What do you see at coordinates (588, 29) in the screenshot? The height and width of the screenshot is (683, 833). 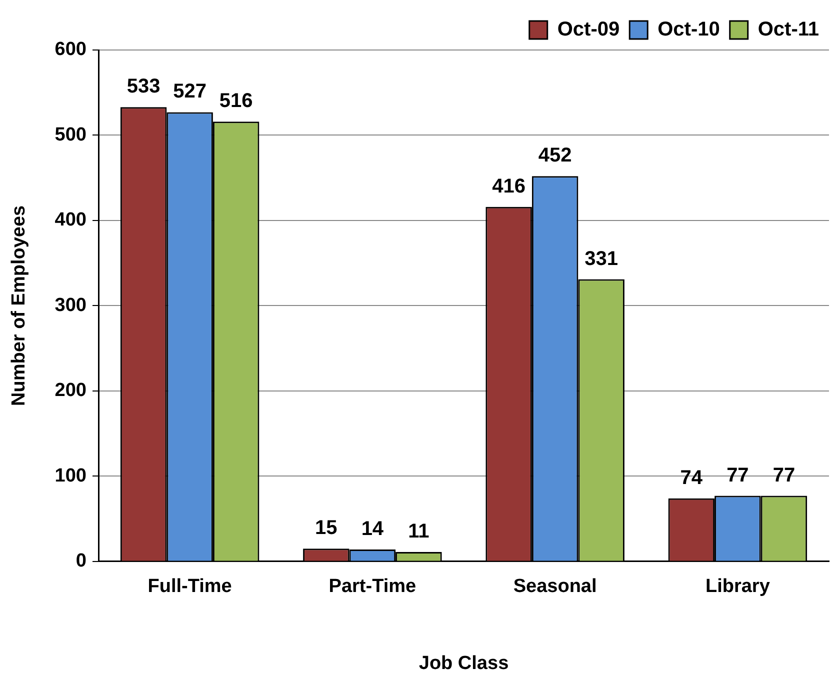 I see `legend-label: Oct-09` at bounding box center [588, 29].